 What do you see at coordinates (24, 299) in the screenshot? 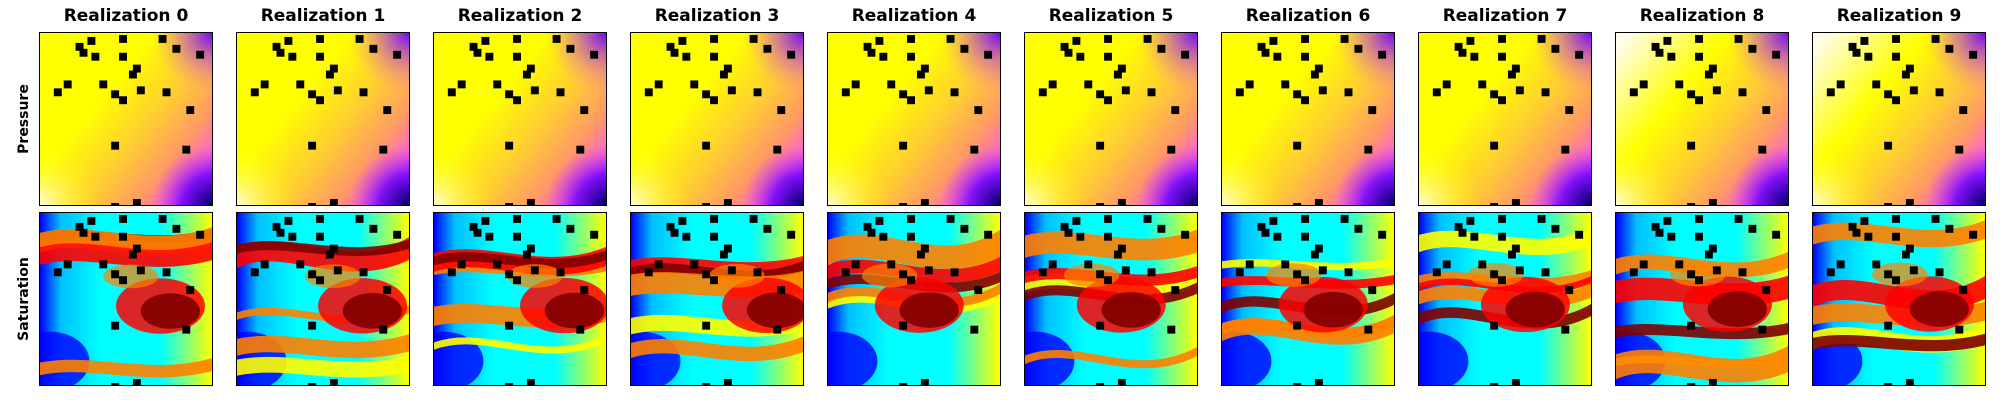
I see `row-label: Saturation` at bounding box center [24, 299].